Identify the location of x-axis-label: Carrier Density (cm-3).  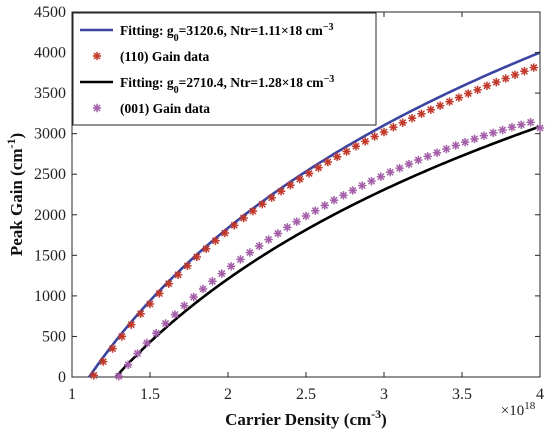
(306, 418).